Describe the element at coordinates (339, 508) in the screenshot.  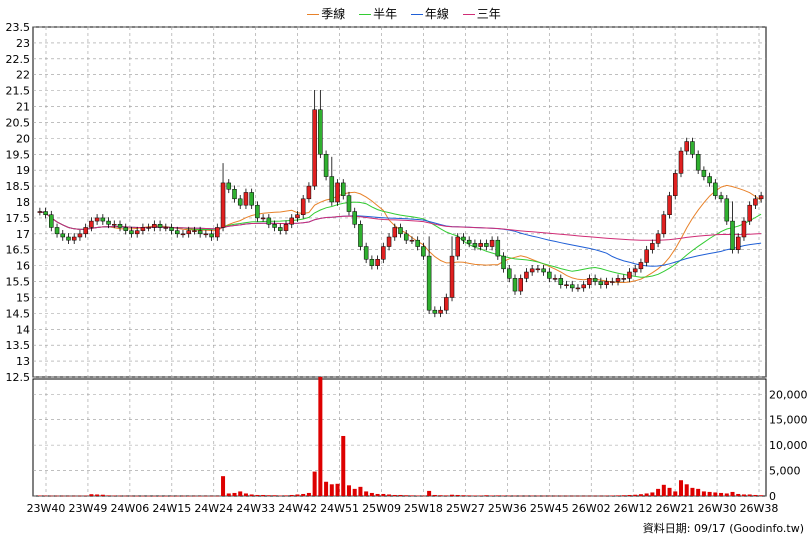
I see `time-tick-label: 24W51` at that location.